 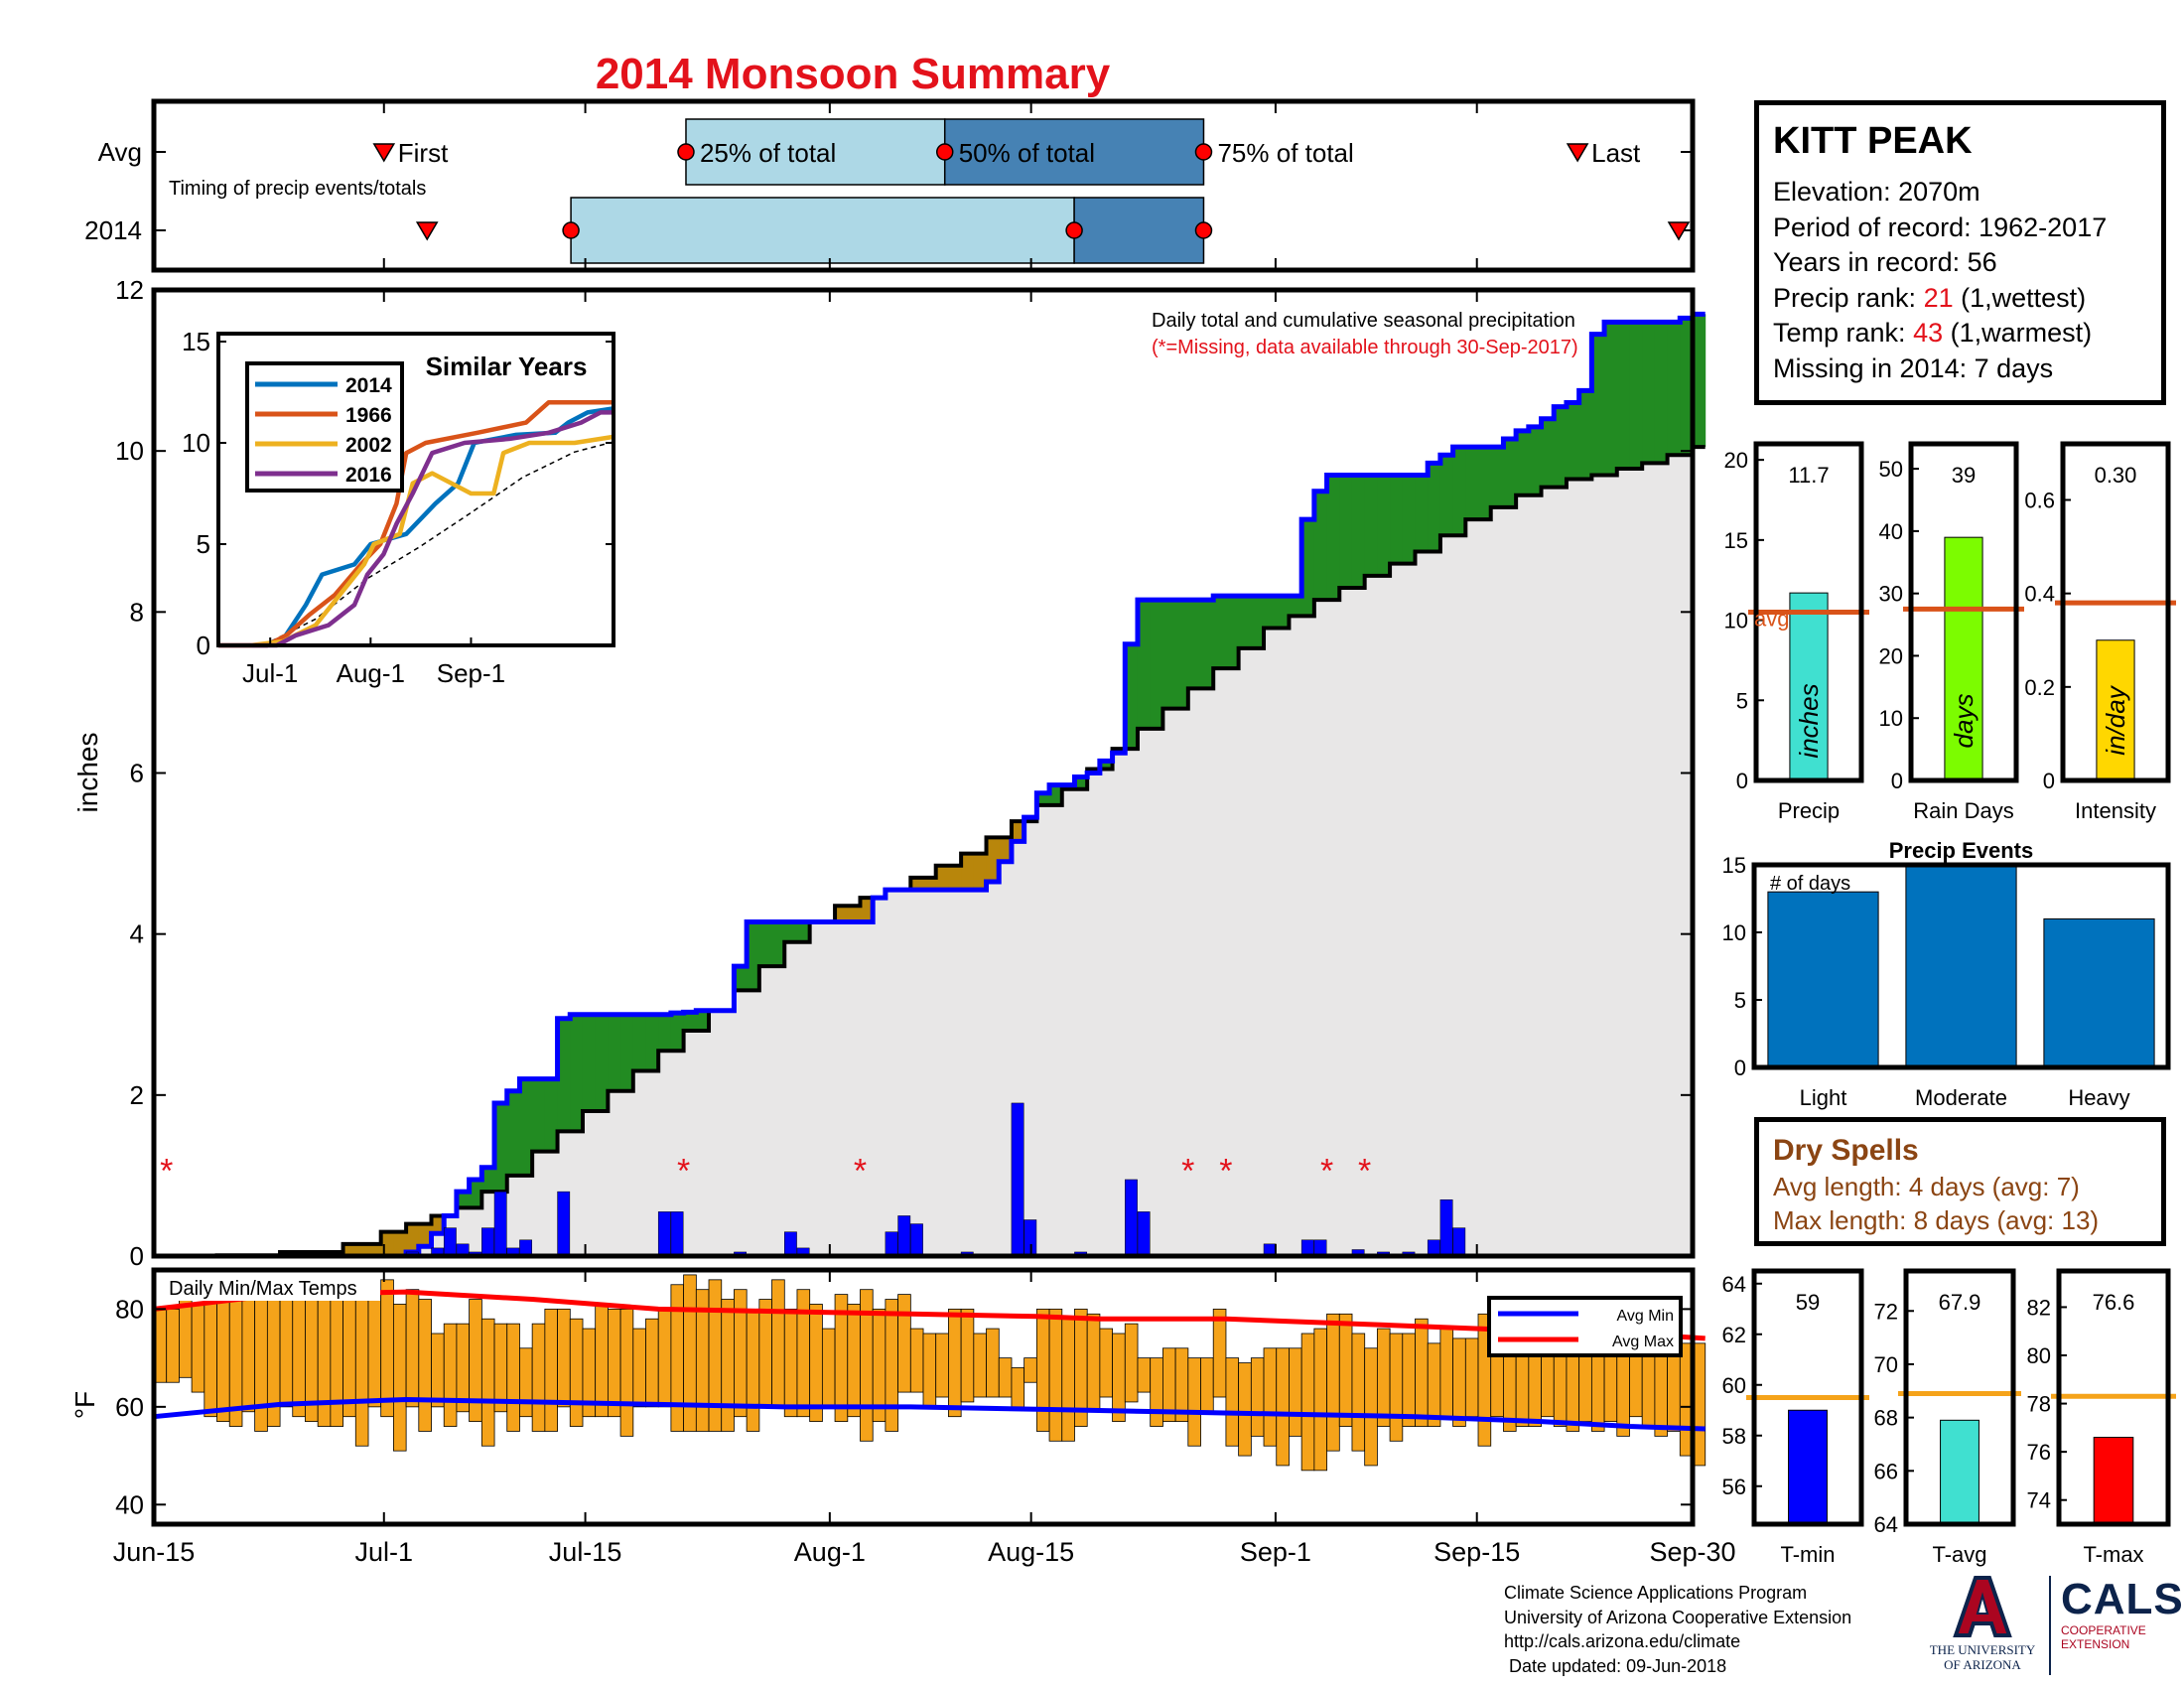 I want to click on events-y-tick-label: 10, so click(x=1734, y=932).